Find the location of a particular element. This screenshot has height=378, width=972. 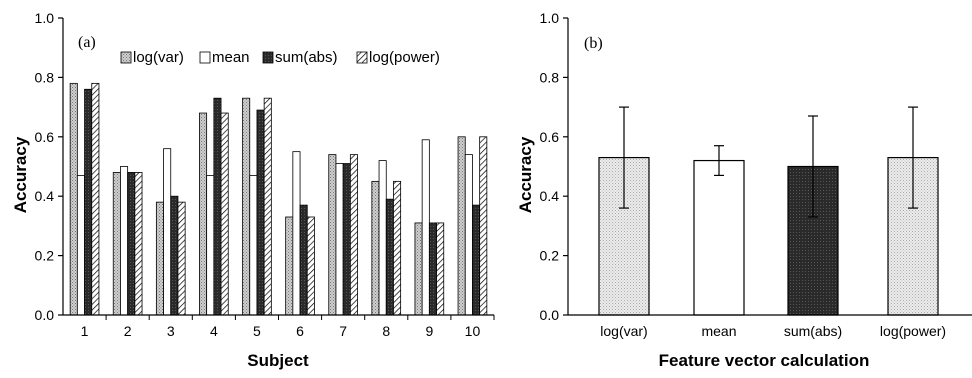

panel-a-legend-label: log(var) is located at coordinates (158, 57).